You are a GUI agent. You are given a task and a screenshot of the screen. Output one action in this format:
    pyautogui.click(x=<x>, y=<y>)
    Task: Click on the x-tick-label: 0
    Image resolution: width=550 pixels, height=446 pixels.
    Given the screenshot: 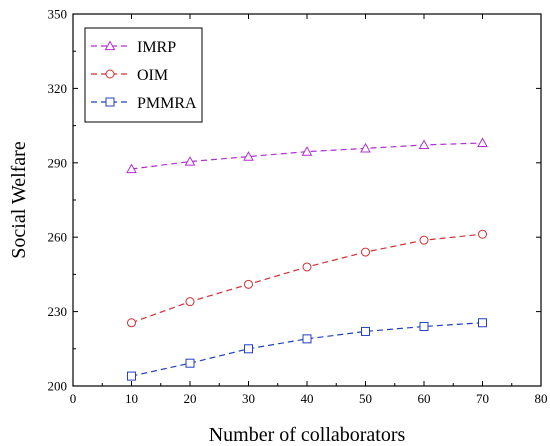 What is the action you would take?
    pyautogui.click(x=73, y=398)
    